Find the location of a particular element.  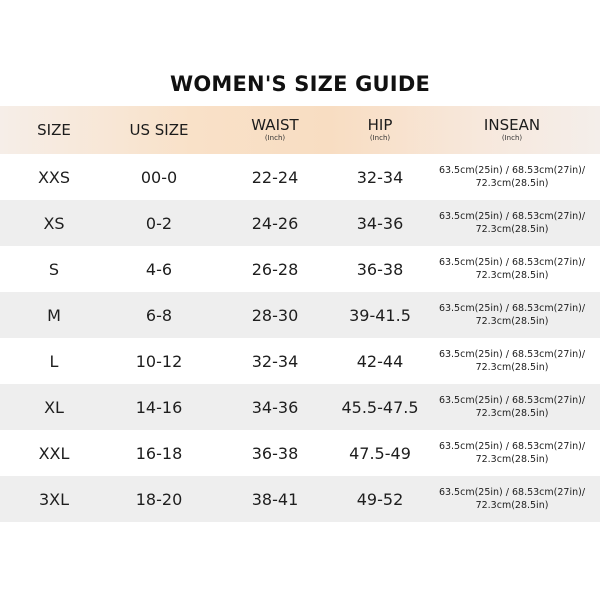

hip-value: 32-34 is located at coordinates (380, 177).